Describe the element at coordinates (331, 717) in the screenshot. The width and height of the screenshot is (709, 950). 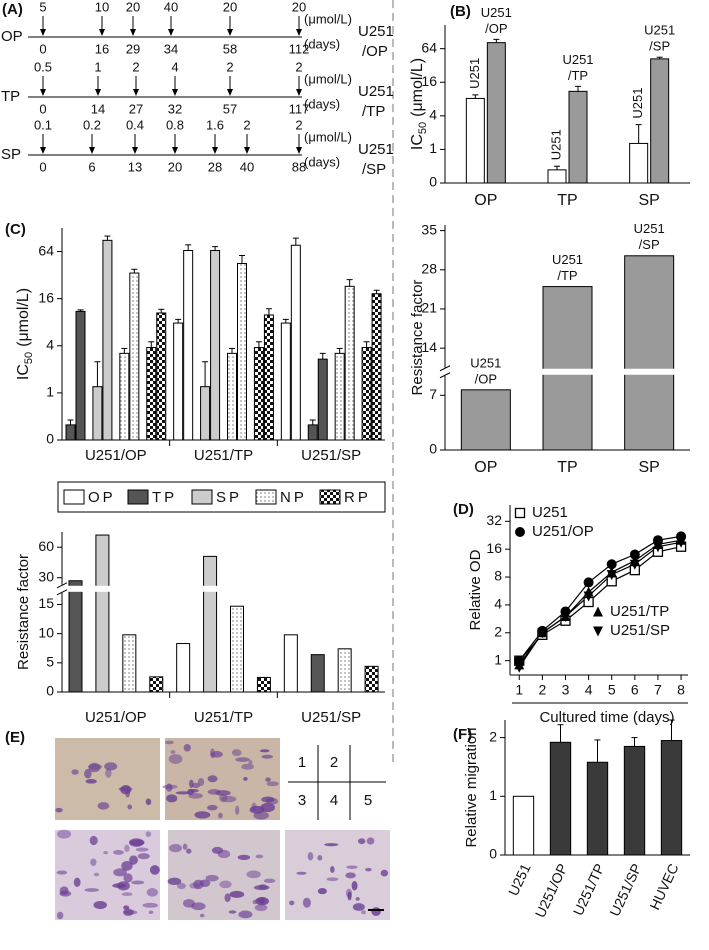
I see `x-tick-label: U251/SP` at that location.